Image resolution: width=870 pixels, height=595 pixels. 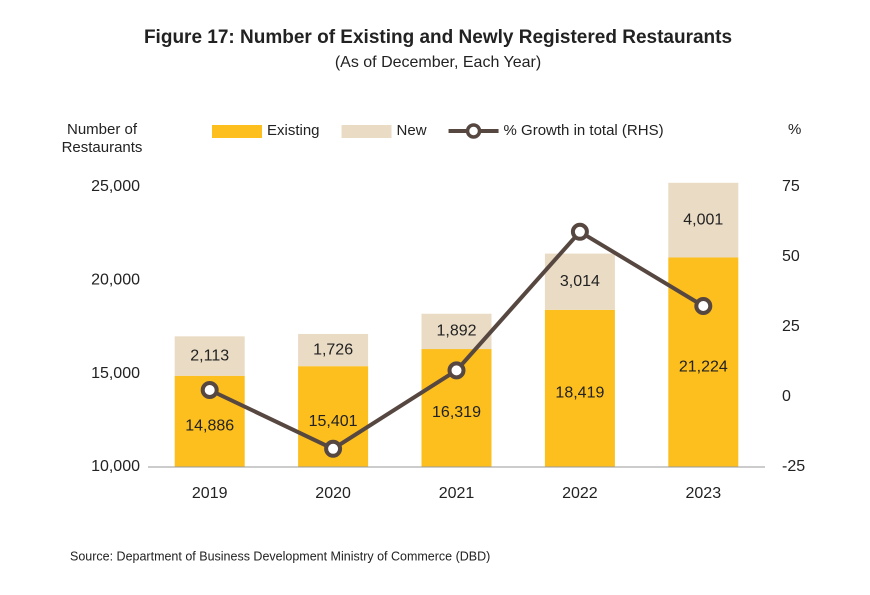 I want to click on y2-axis-title: %, so click(x=794, y=129).